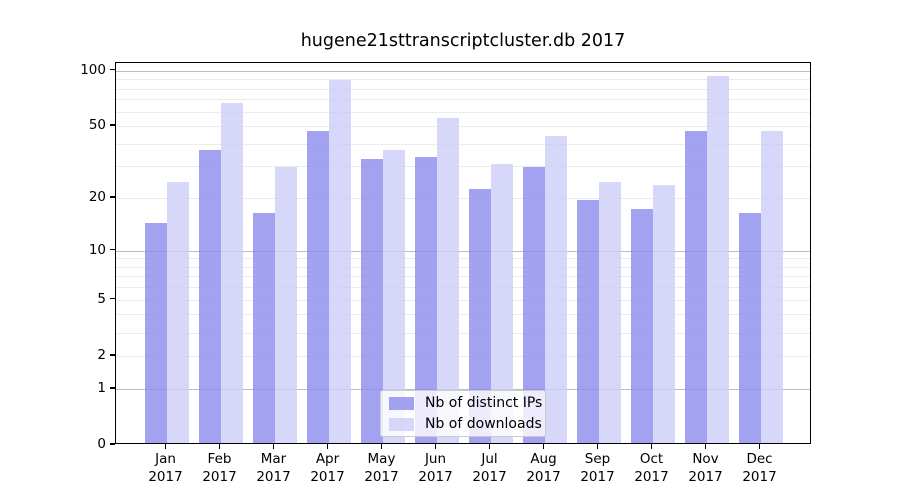 The width and height of the screenshot is (900, 500). I want to click on bar-distinct-ips-oct, so click(641, 325).